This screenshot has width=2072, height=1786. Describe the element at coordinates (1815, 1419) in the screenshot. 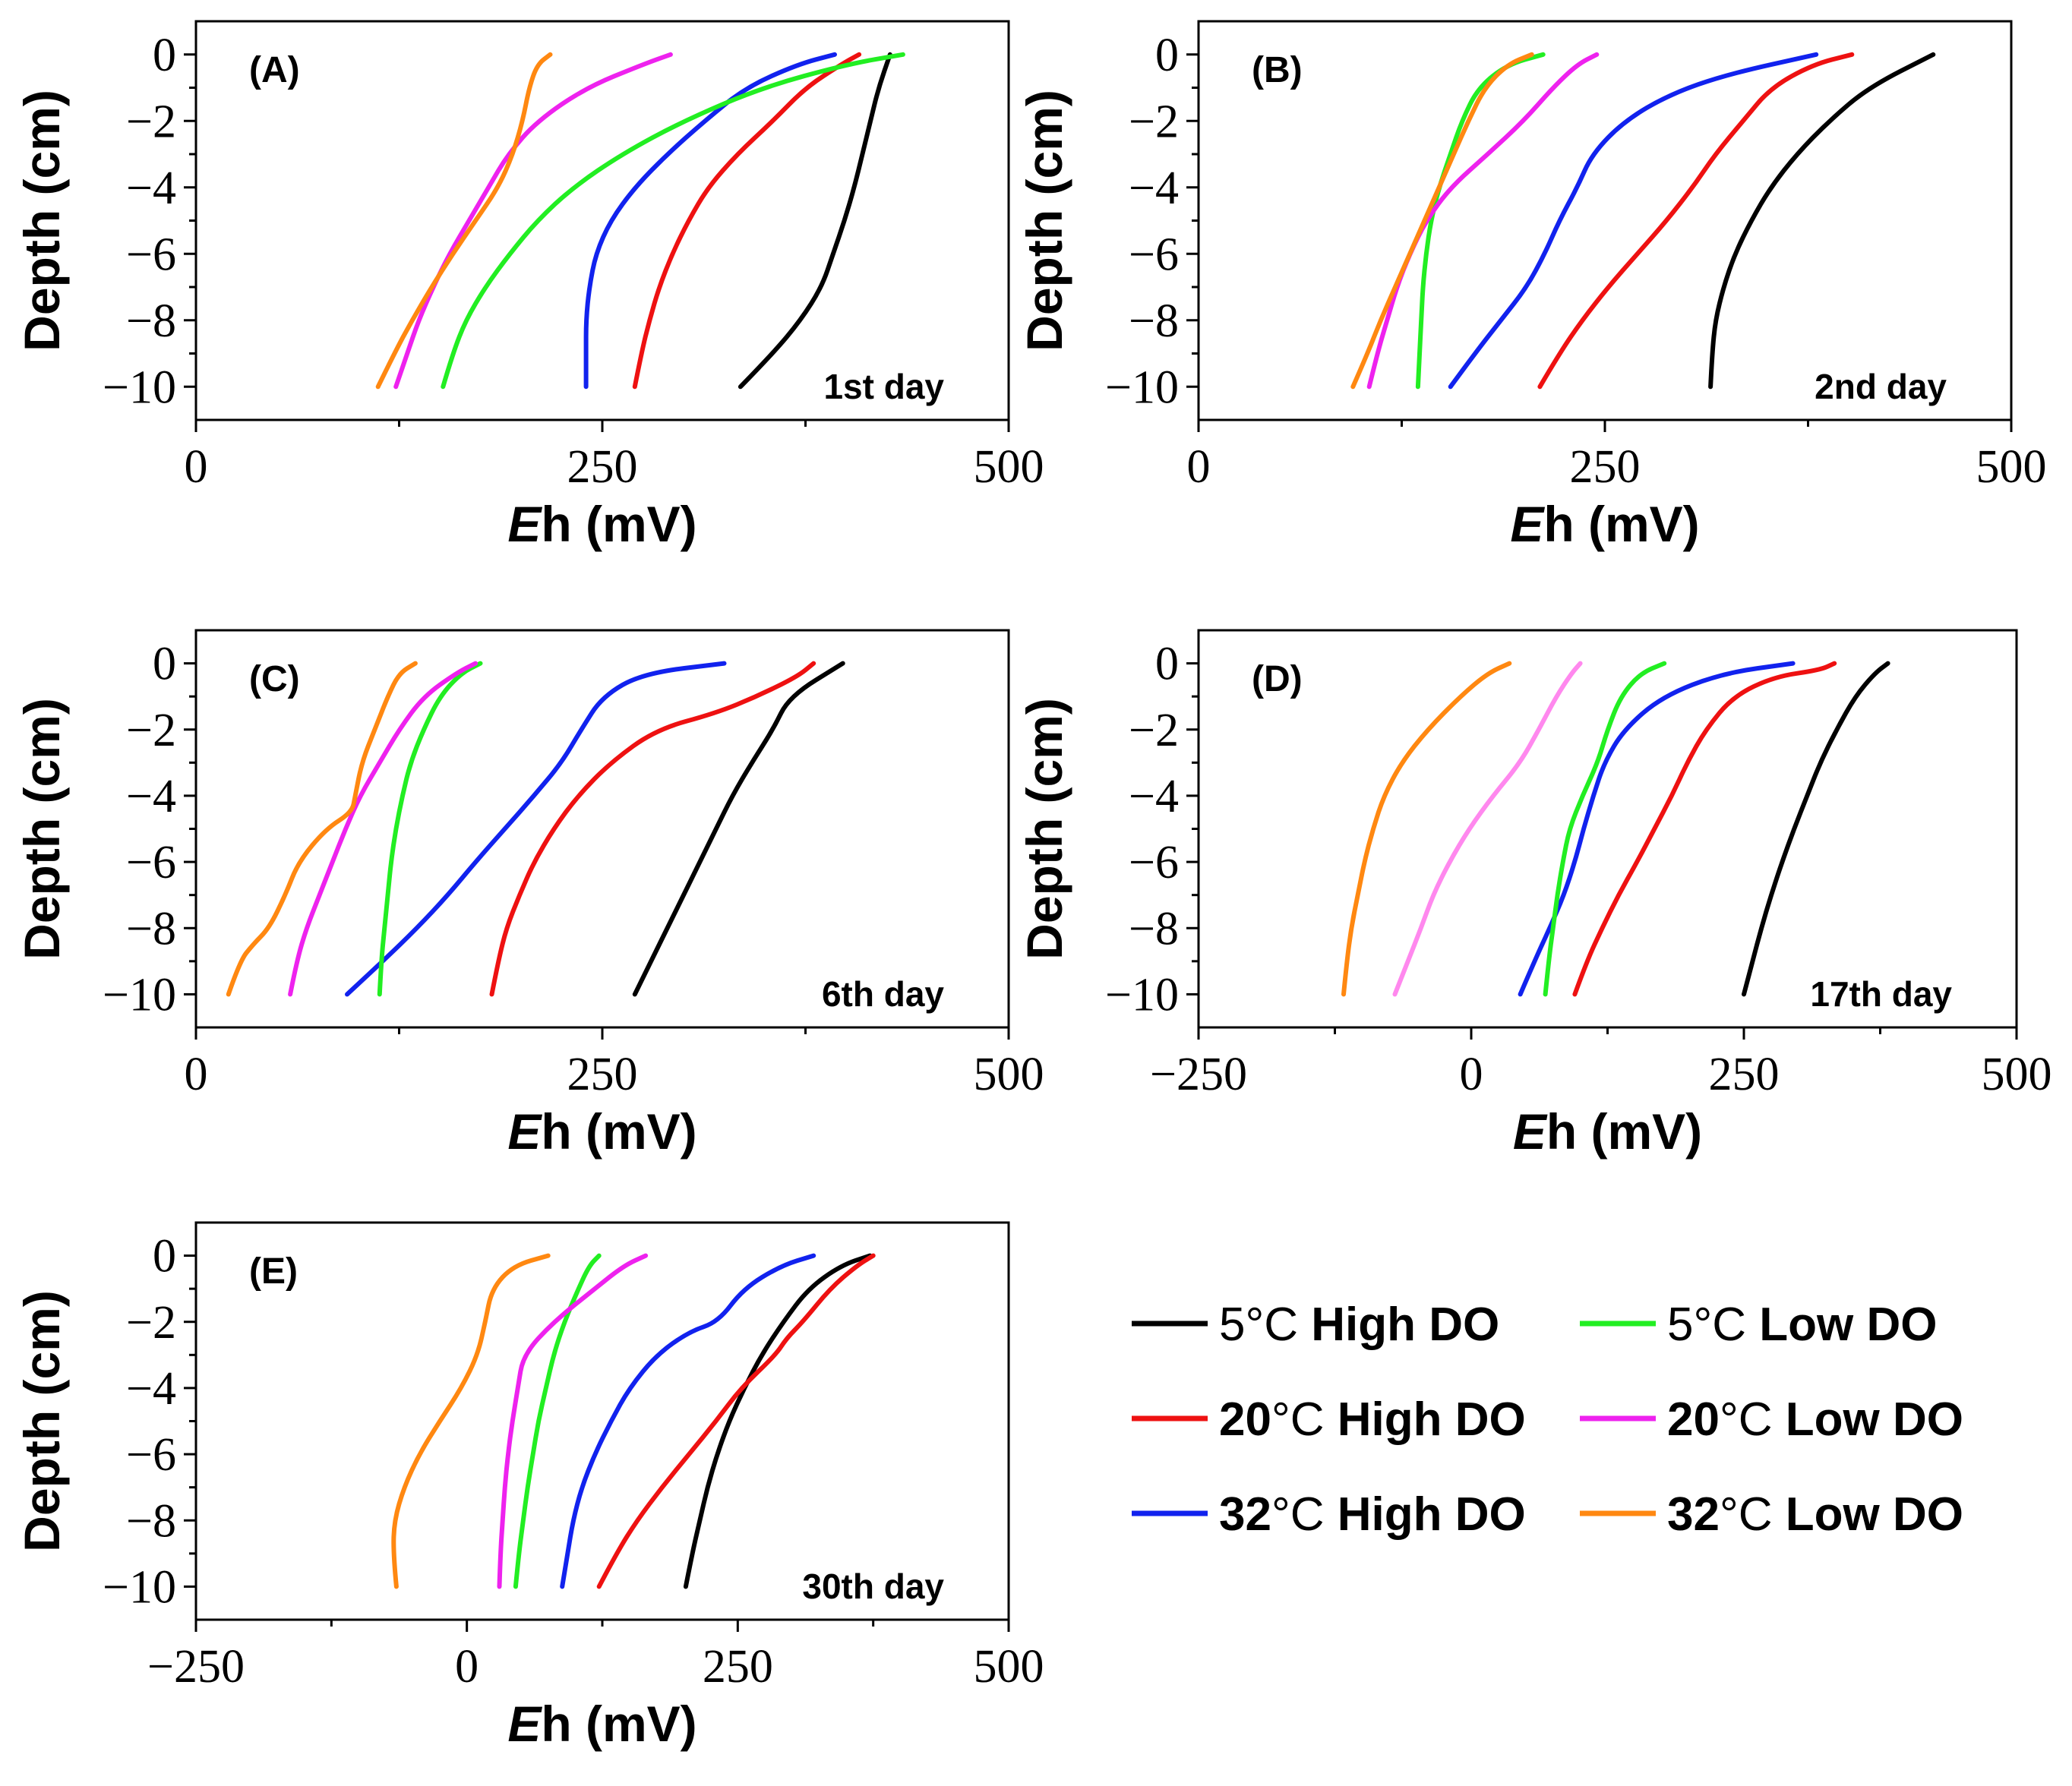

I see `legend-label: 20°C Low DO` at that location.